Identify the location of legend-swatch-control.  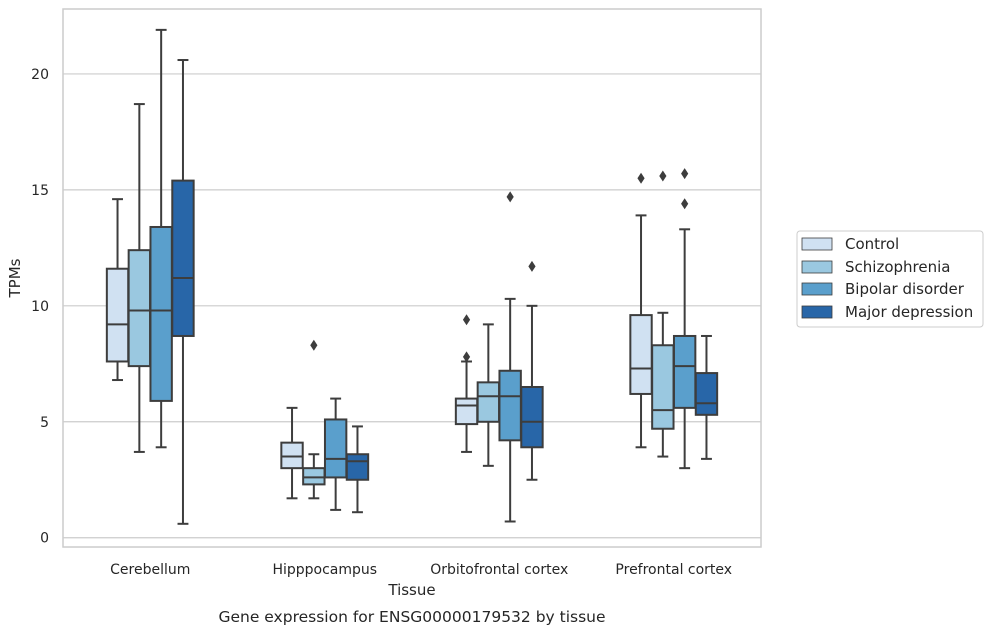
(817, 244).